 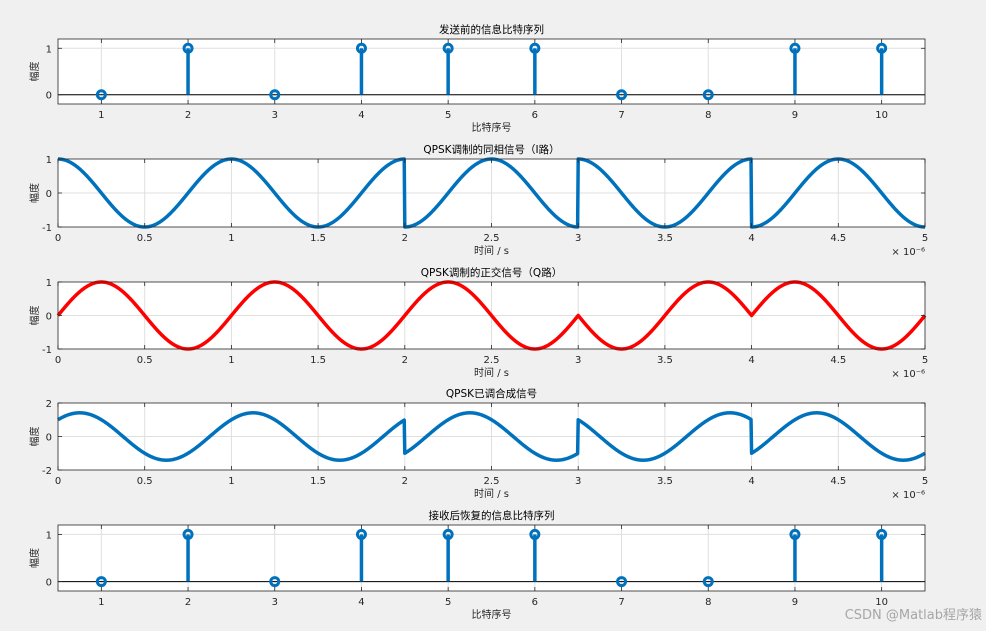 I want to click on signal-line, so click(x=491, y=315).